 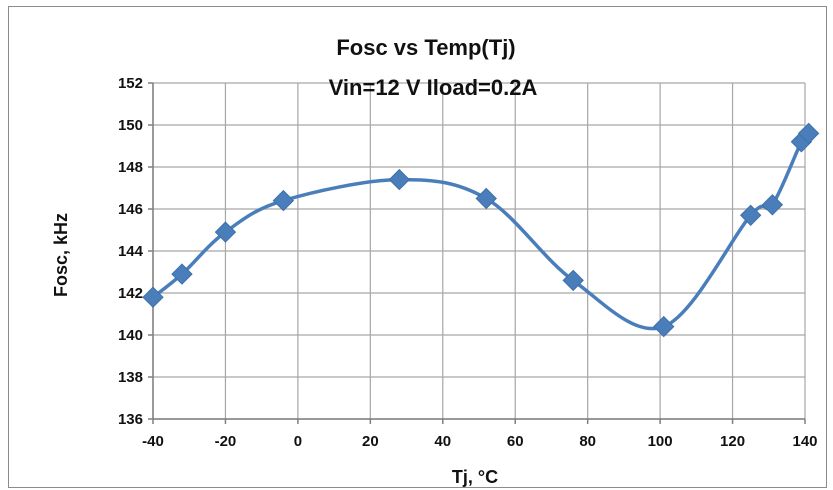 I want to click on x-tick-label: 120, so click(x=732, y=441).